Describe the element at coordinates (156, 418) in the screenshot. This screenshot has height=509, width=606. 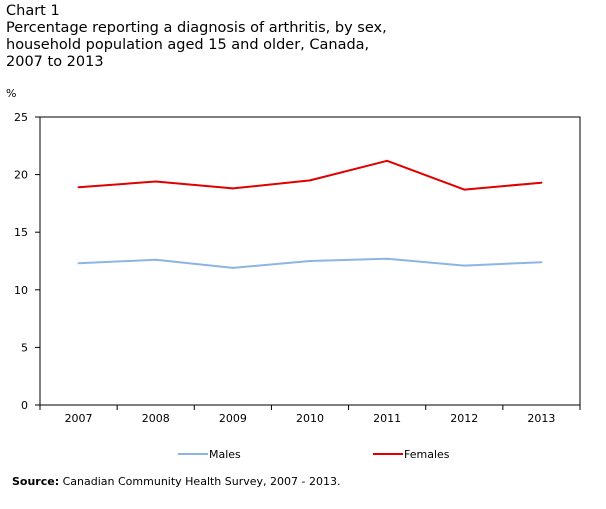
I see `x-tick-label: 2008` at that location.